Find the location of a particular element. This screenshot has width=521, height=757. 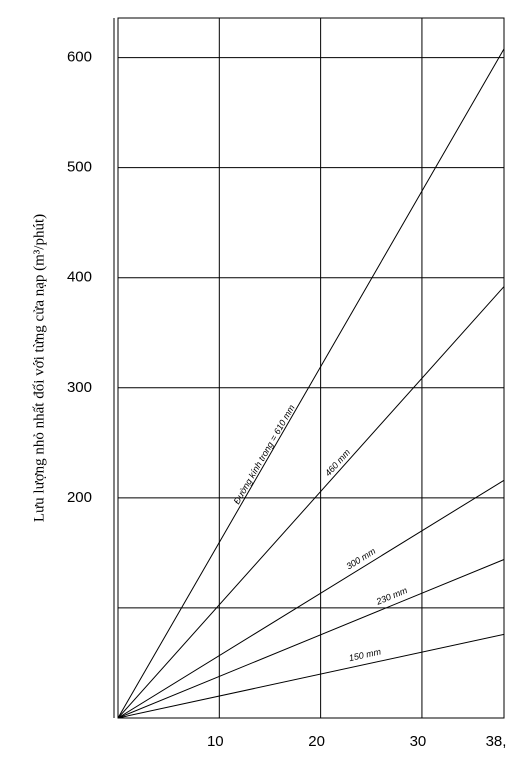

x-tick-label: 20 is located at coordinates (316, 741).